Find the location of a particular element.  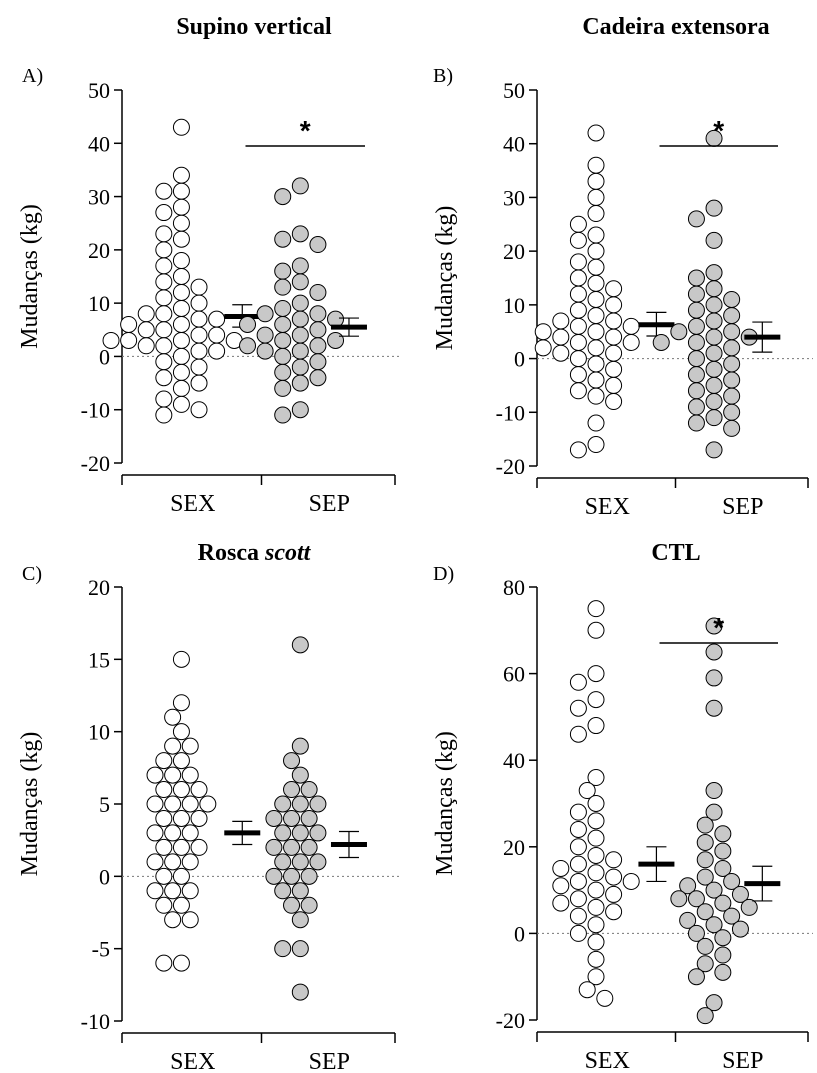

panel-label: C) is located at coordinates (32, 574).